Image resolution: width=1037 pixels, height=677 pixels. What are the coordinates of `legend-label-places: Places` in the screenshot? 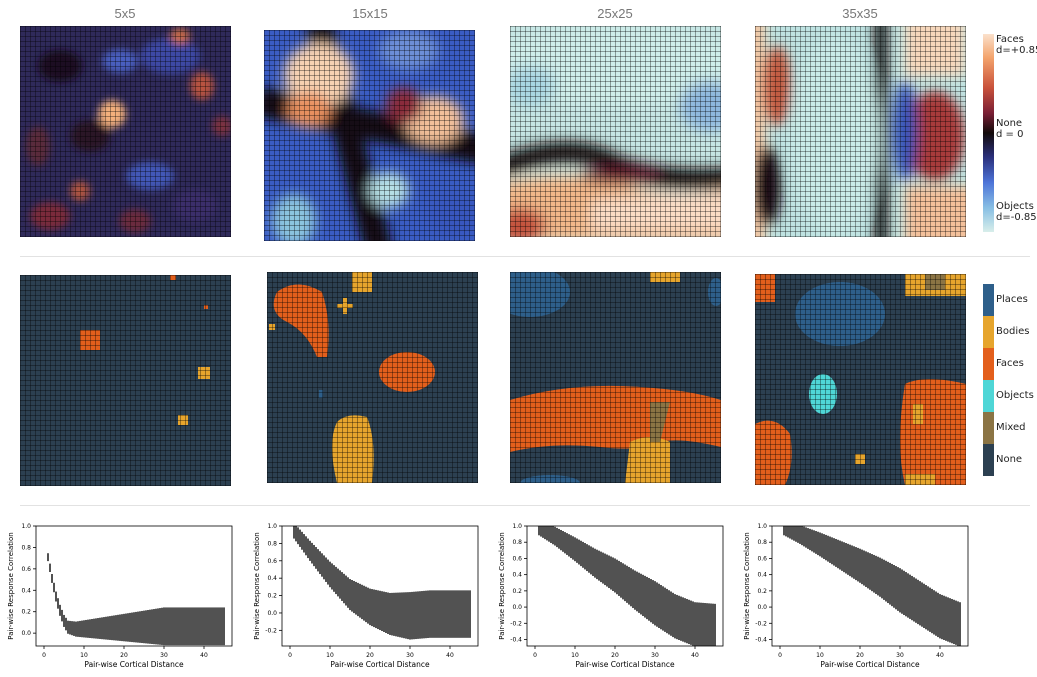 It's located at (1012, 299).